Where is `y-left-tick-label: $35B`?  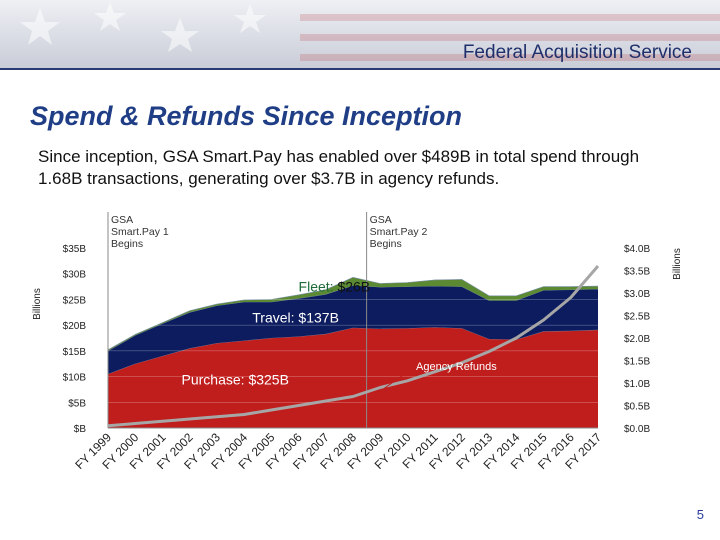
y-left-tick-label: $35B is located at coordinates (75, 249).